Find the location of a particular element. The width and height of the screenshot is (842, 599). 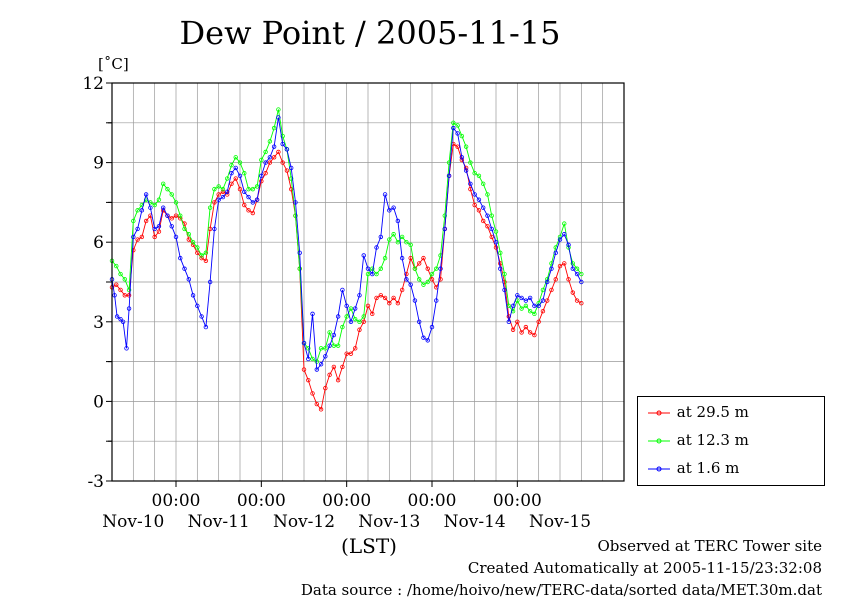

y-tick-label: 9 is located at coordinates (98, 164).